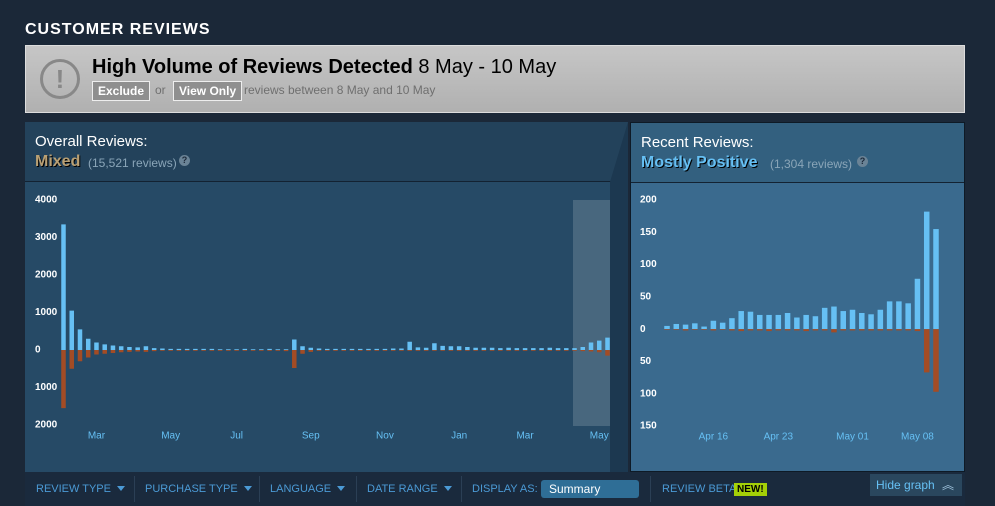 This screenshot has height=506, width=995. What do you see at coordinates (121, 91) in the screenshot?
I see `exclude-button: Exclude` at bounding box center [121, 91].